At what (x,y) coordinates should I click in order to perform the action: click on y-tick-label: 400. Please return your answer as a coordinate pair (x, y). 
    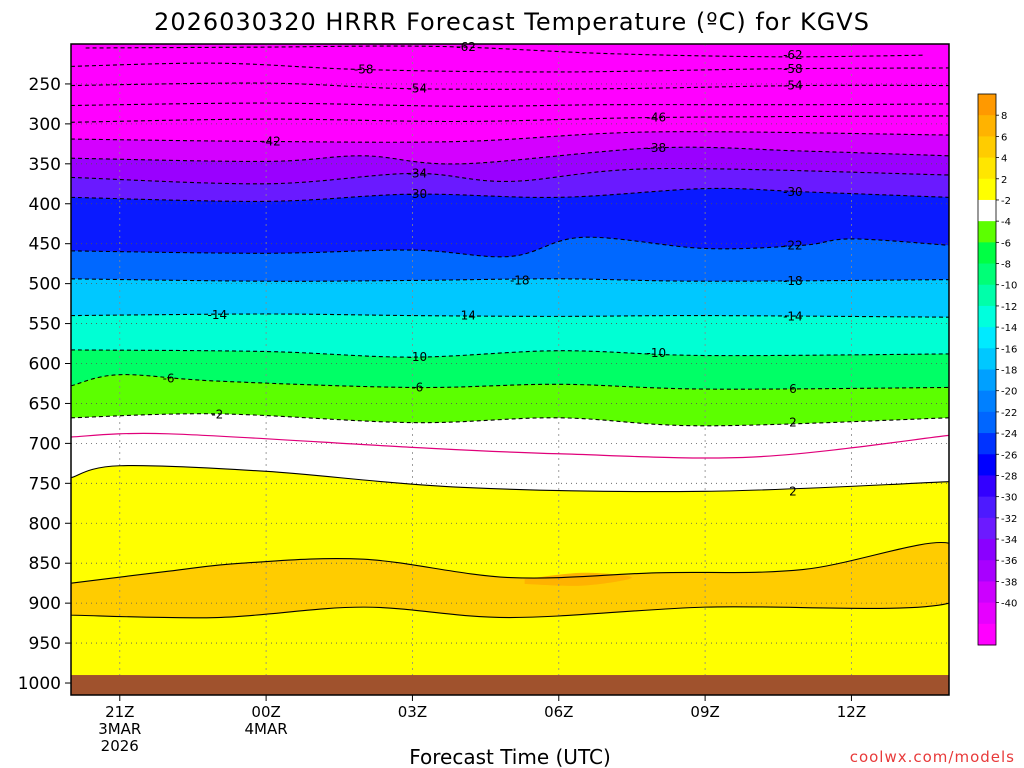
    Looking at the image, I should click on (45, 205).